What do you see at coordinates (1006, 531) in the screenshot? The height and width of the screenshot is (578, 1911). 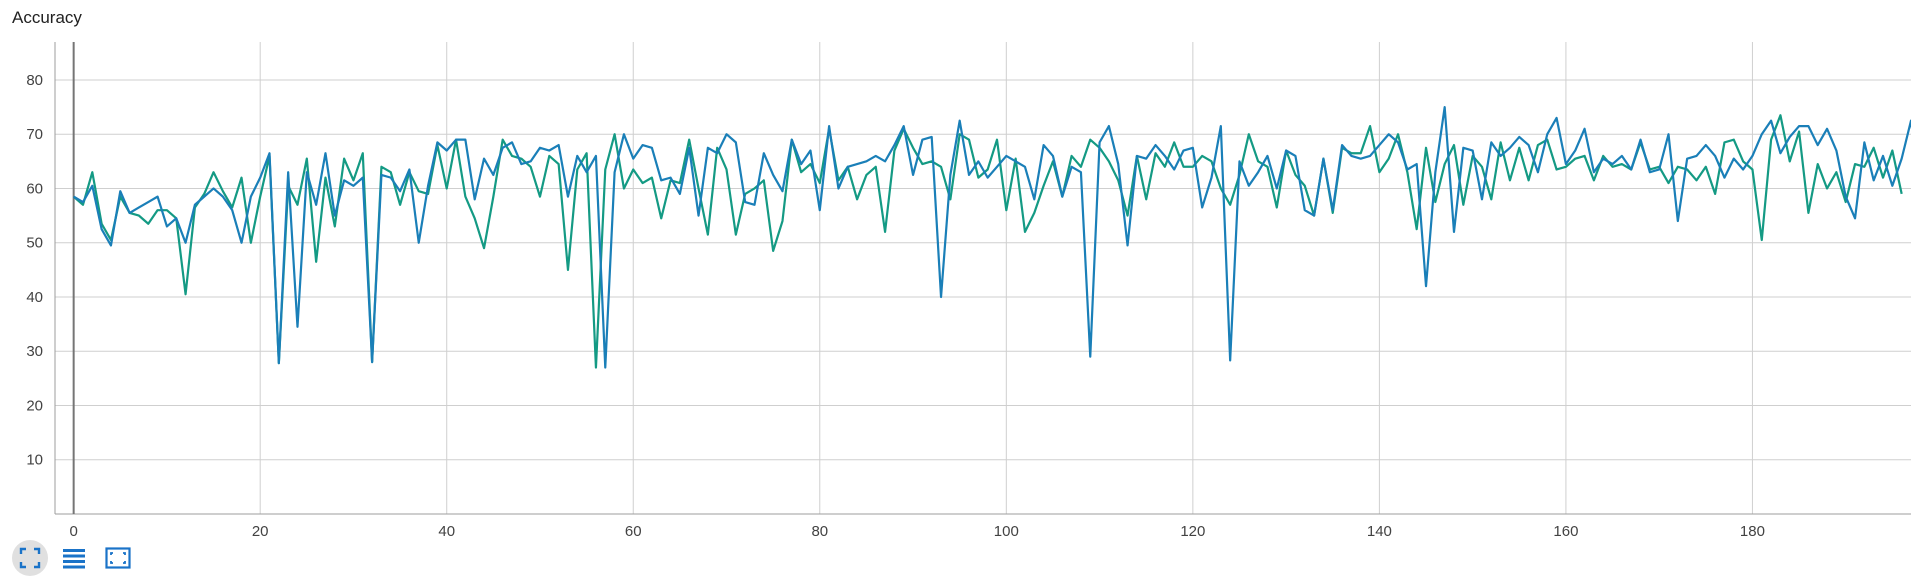 I see `x-tick-label: 100` at bounding box center [1006, 531].